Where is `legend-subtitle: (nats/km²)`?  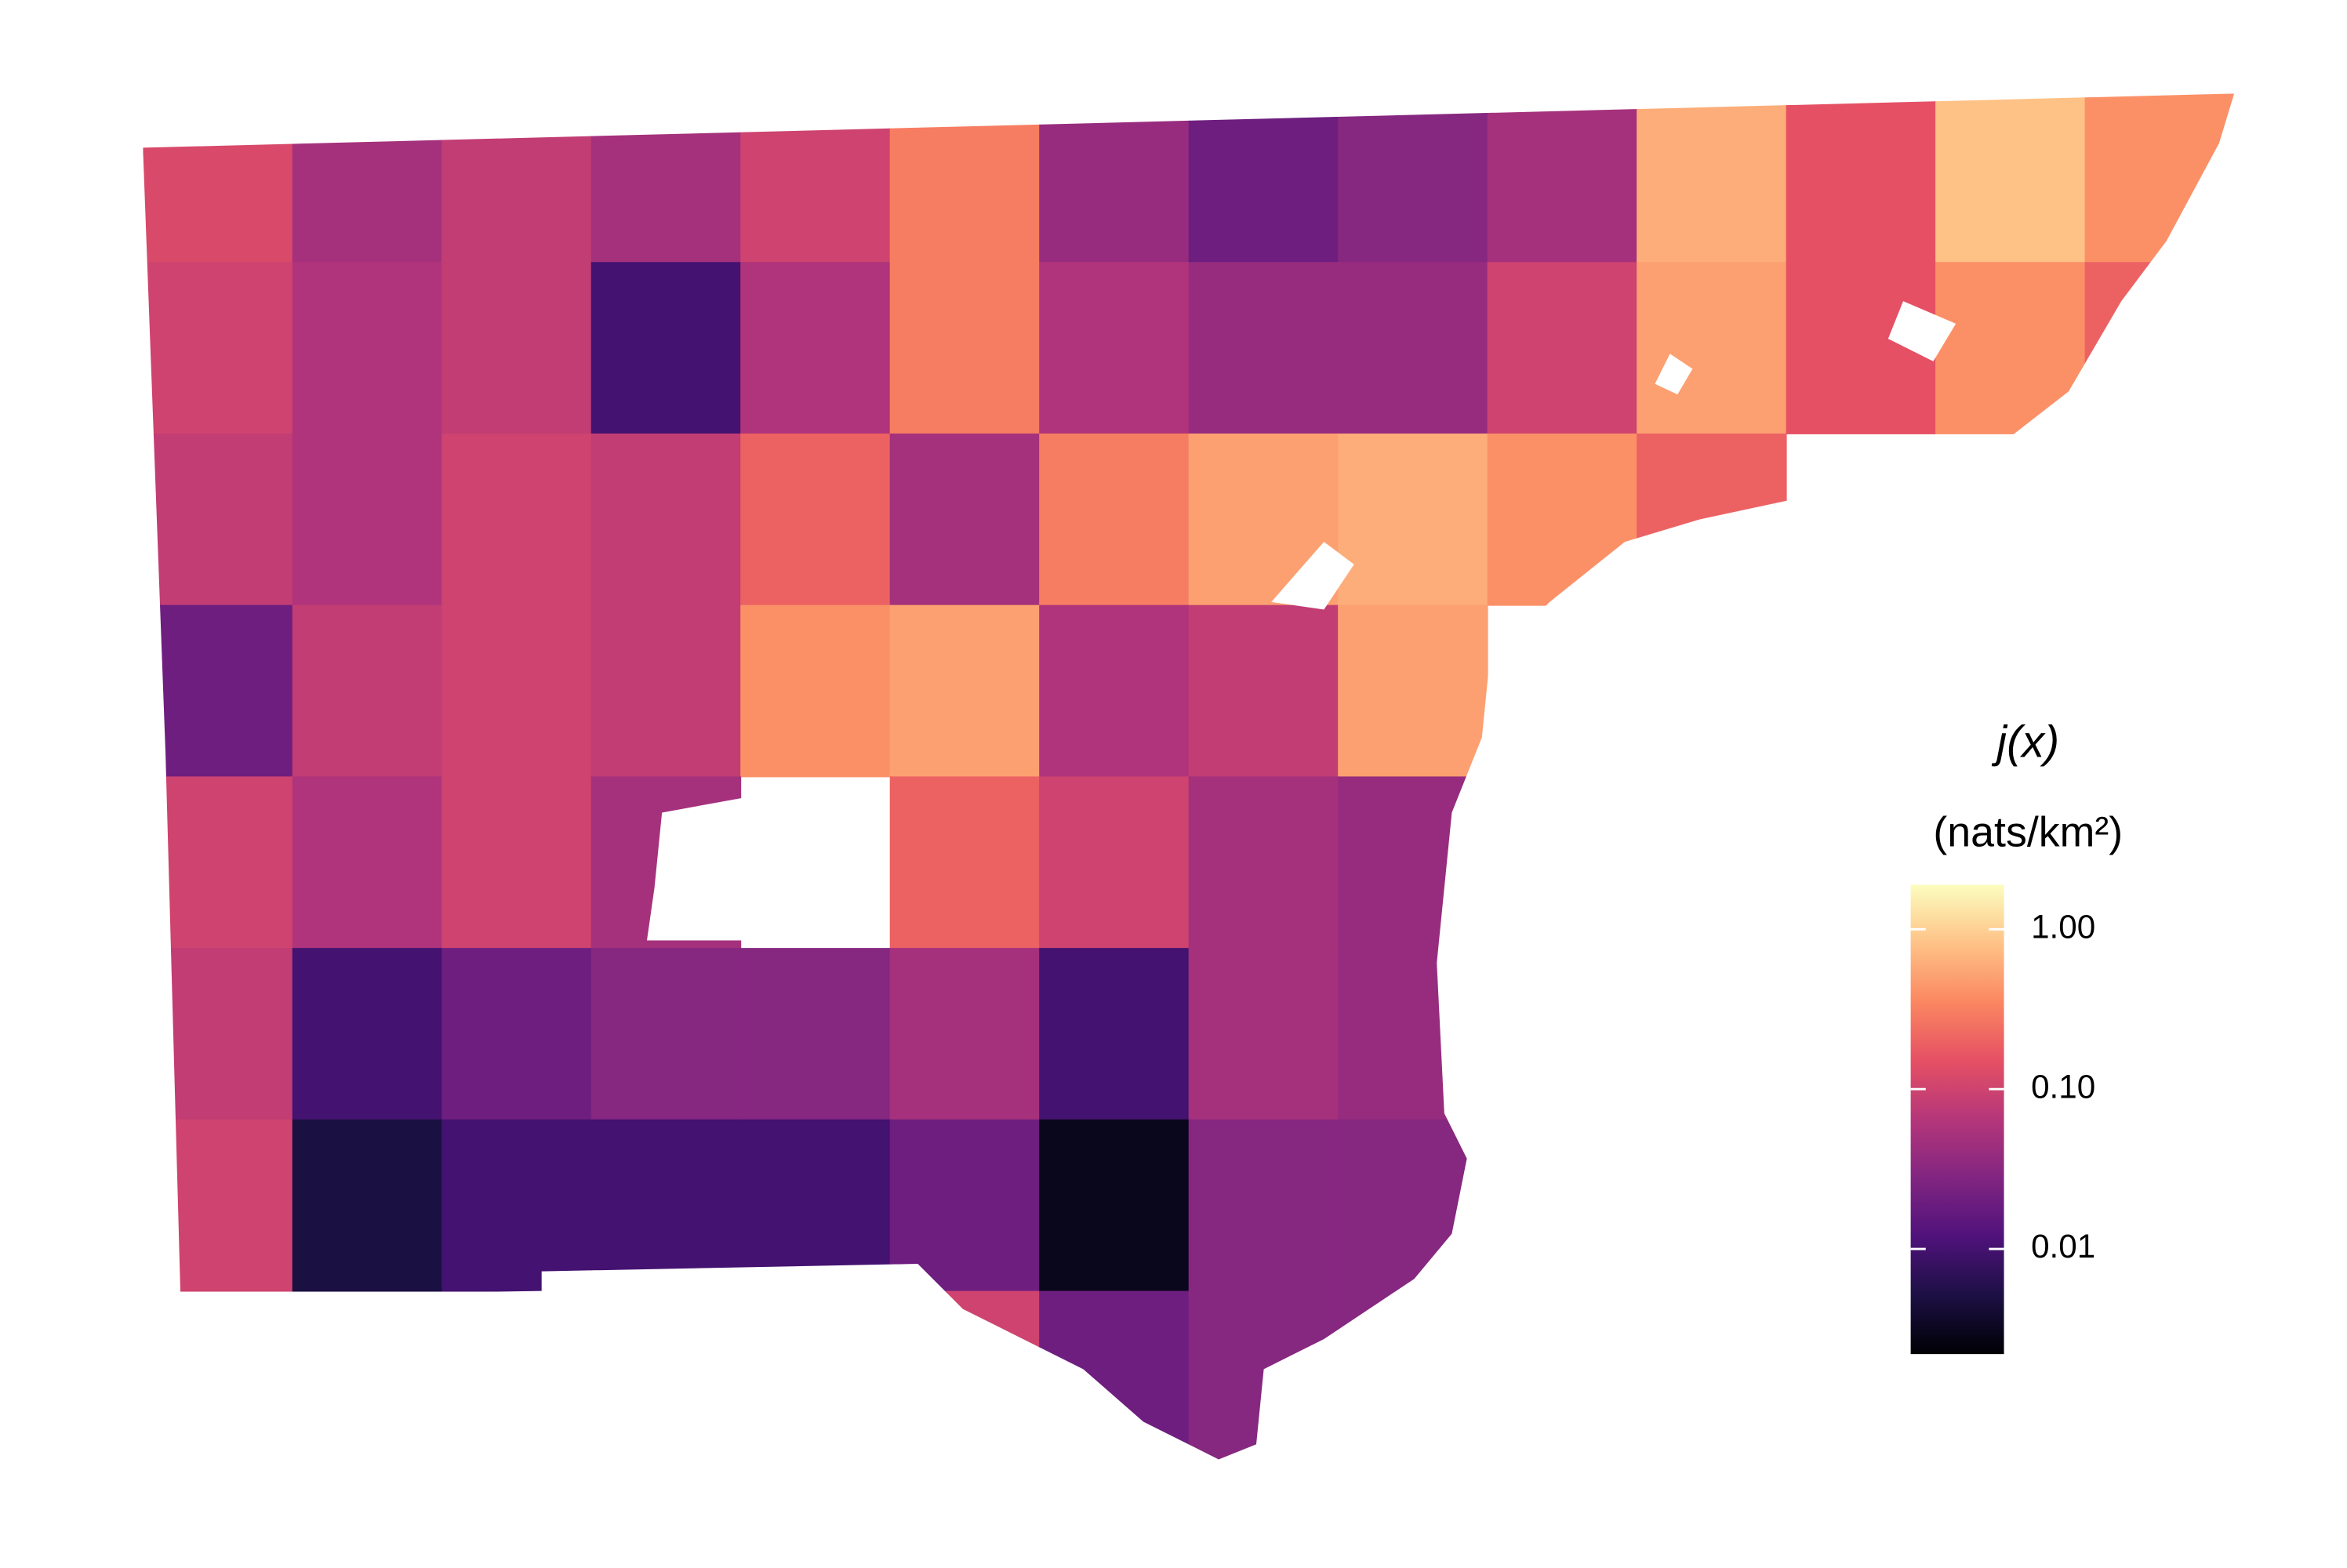 legend-subtitle: (nats/km²) is located at coordinates (2028, 832).